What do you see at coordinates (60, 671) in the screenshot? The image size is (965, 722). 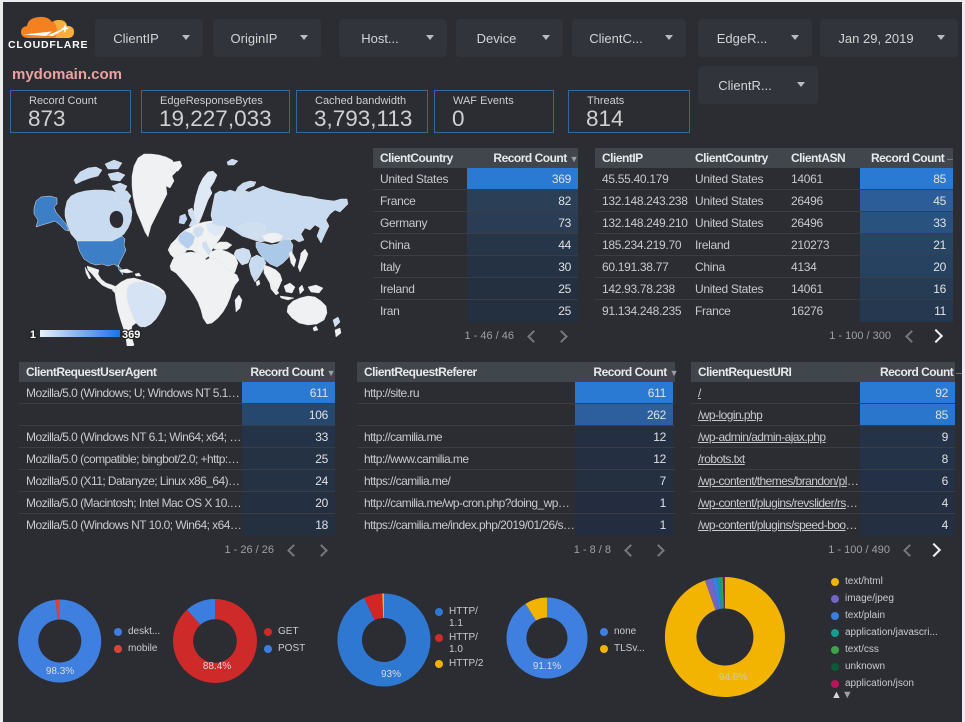 I see `svg-text: 98.3%` at bounding box center [60, 671].